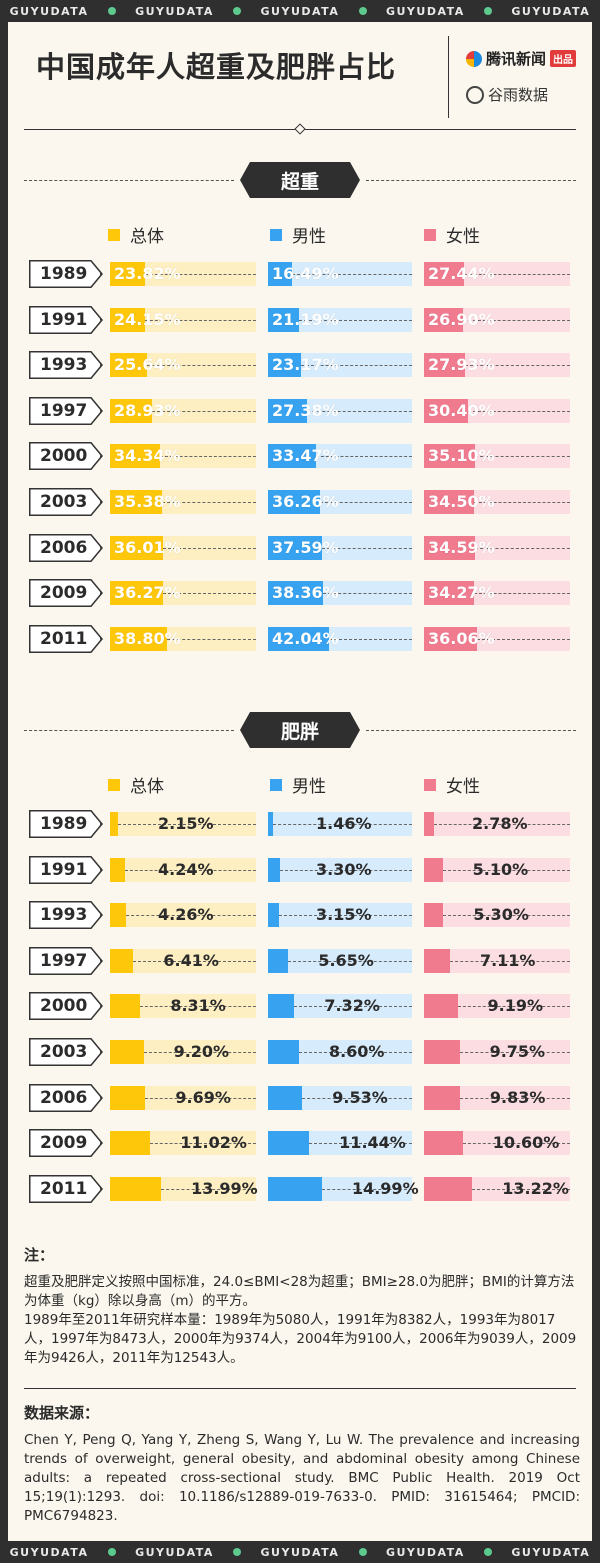  I want to click on overweight-row: 2006 36.01% 37.59% 34.59%, so click(300, 548).